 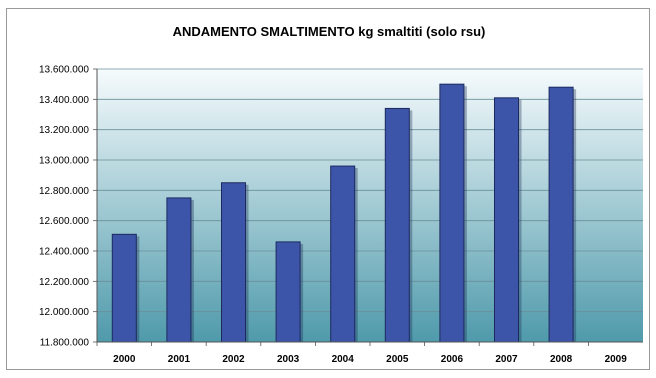 I want to click on x-tick-label: 2000, so click(x=124, y=359).